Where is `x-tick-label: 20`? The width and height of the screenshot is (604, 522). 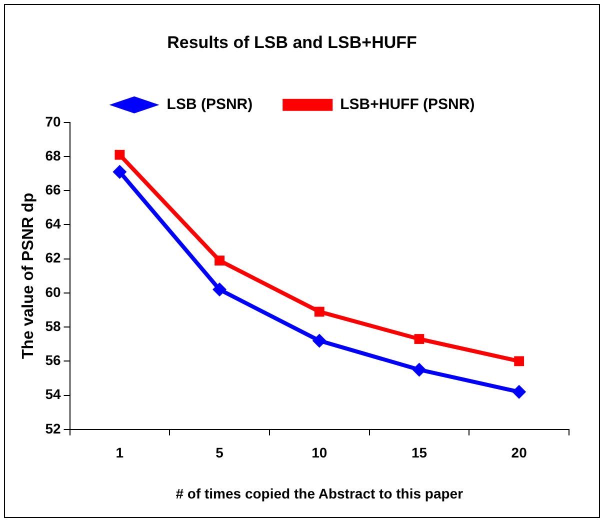 x-tick-label: 20 is located at coordinates (519, 452).